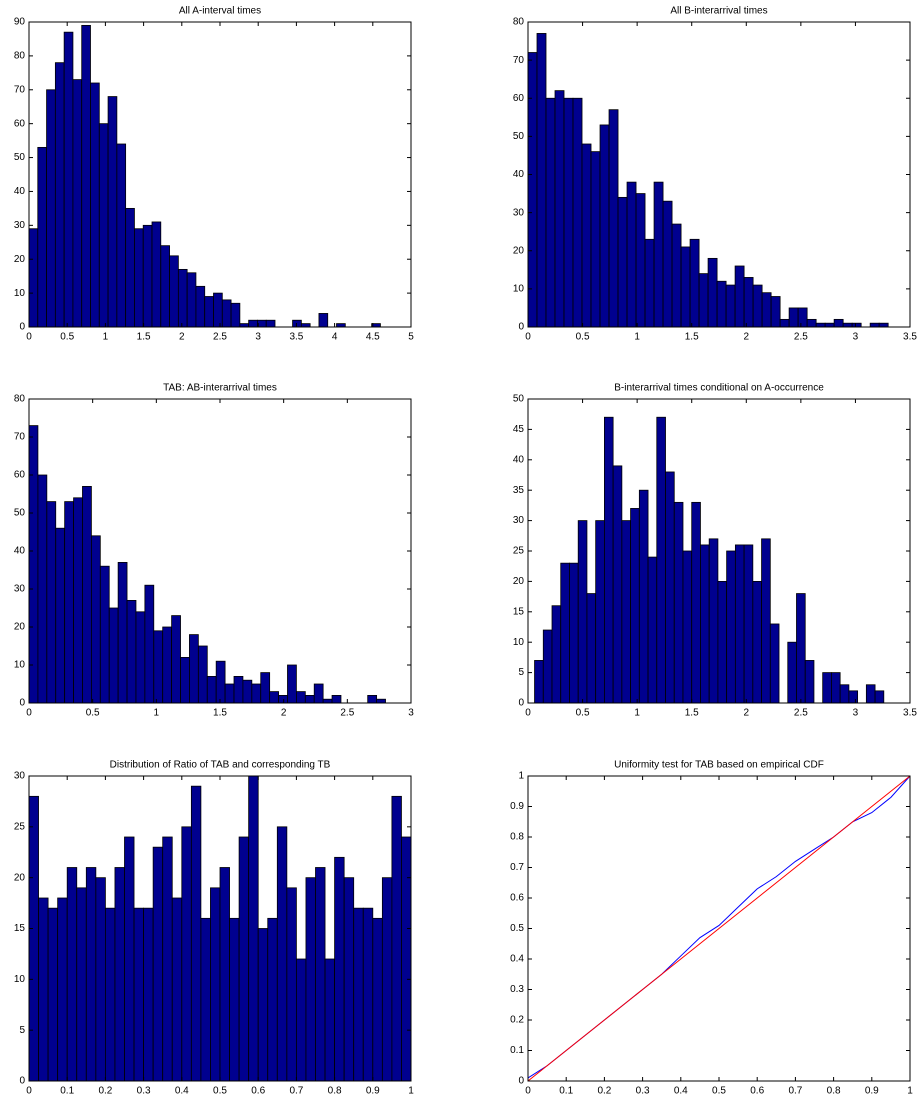 The width and height of the screenshot is (919, 1105). I want to click on y-tick-label: 10, so click(20, 979).